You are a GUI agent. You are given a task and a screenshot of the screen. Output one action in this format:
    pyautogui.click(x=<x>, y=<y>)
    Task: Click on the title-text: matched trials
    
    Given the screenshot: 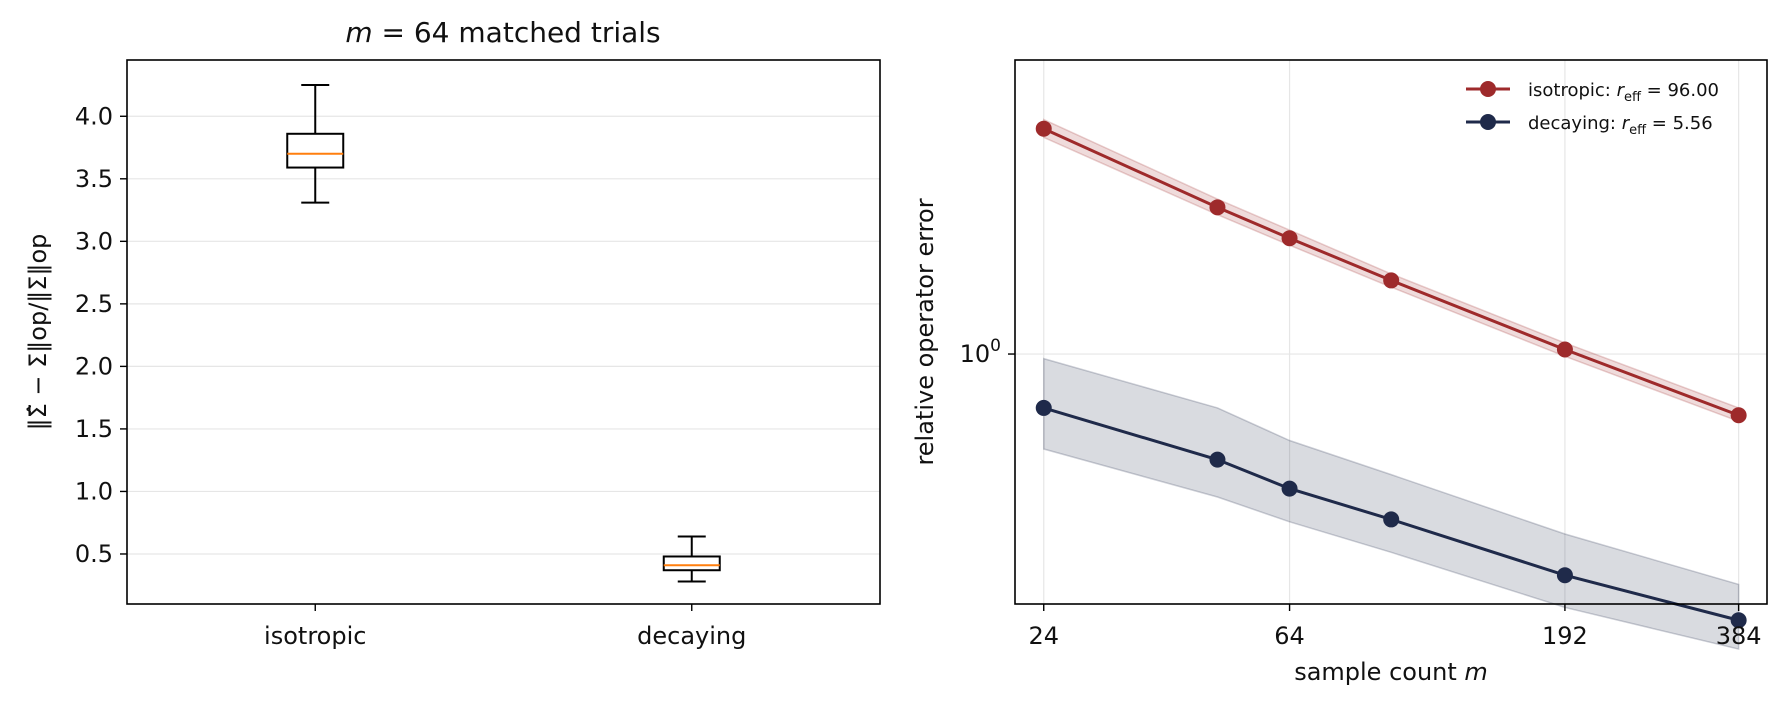 What is the action you would take?
    pyautogui.click(x=555, y=32)
    